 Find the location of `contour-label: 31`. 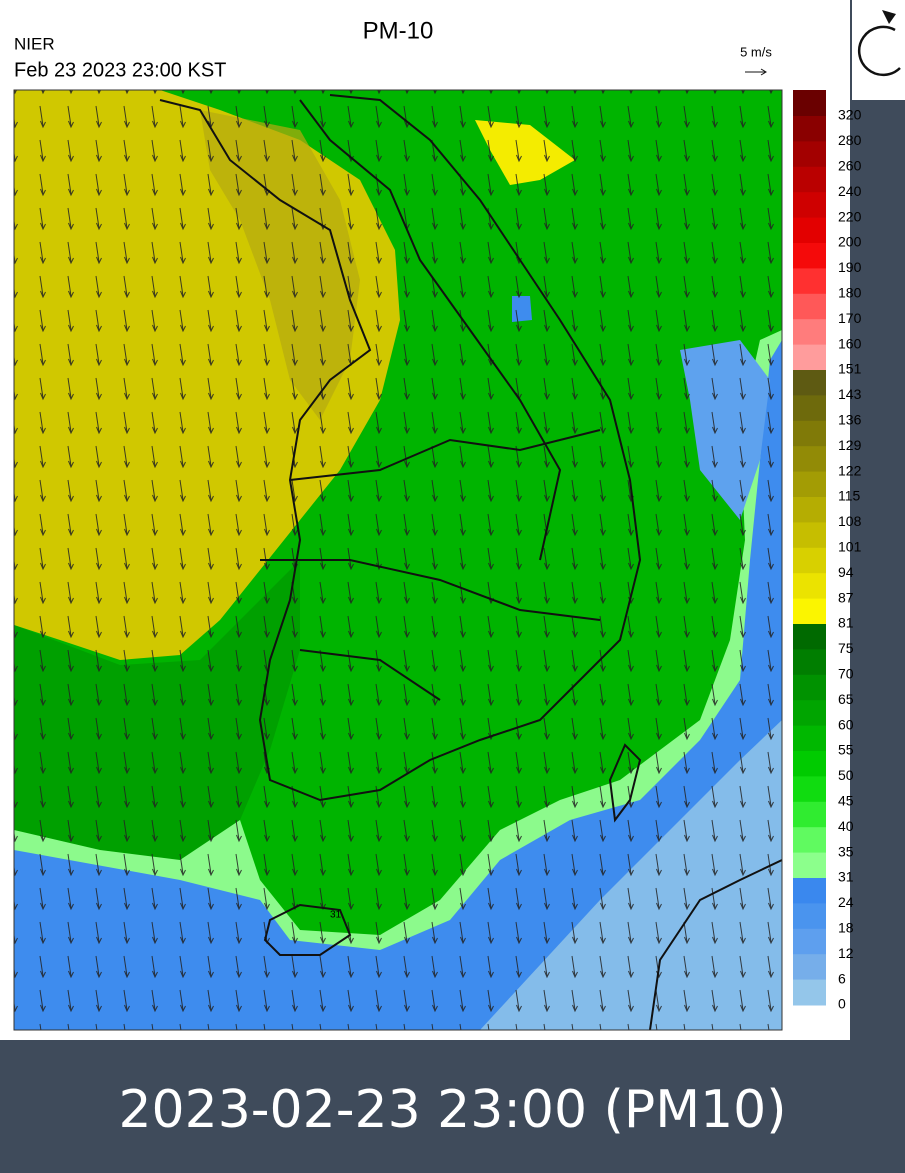

contour-label: 31 is located at coordinates (336, 915).